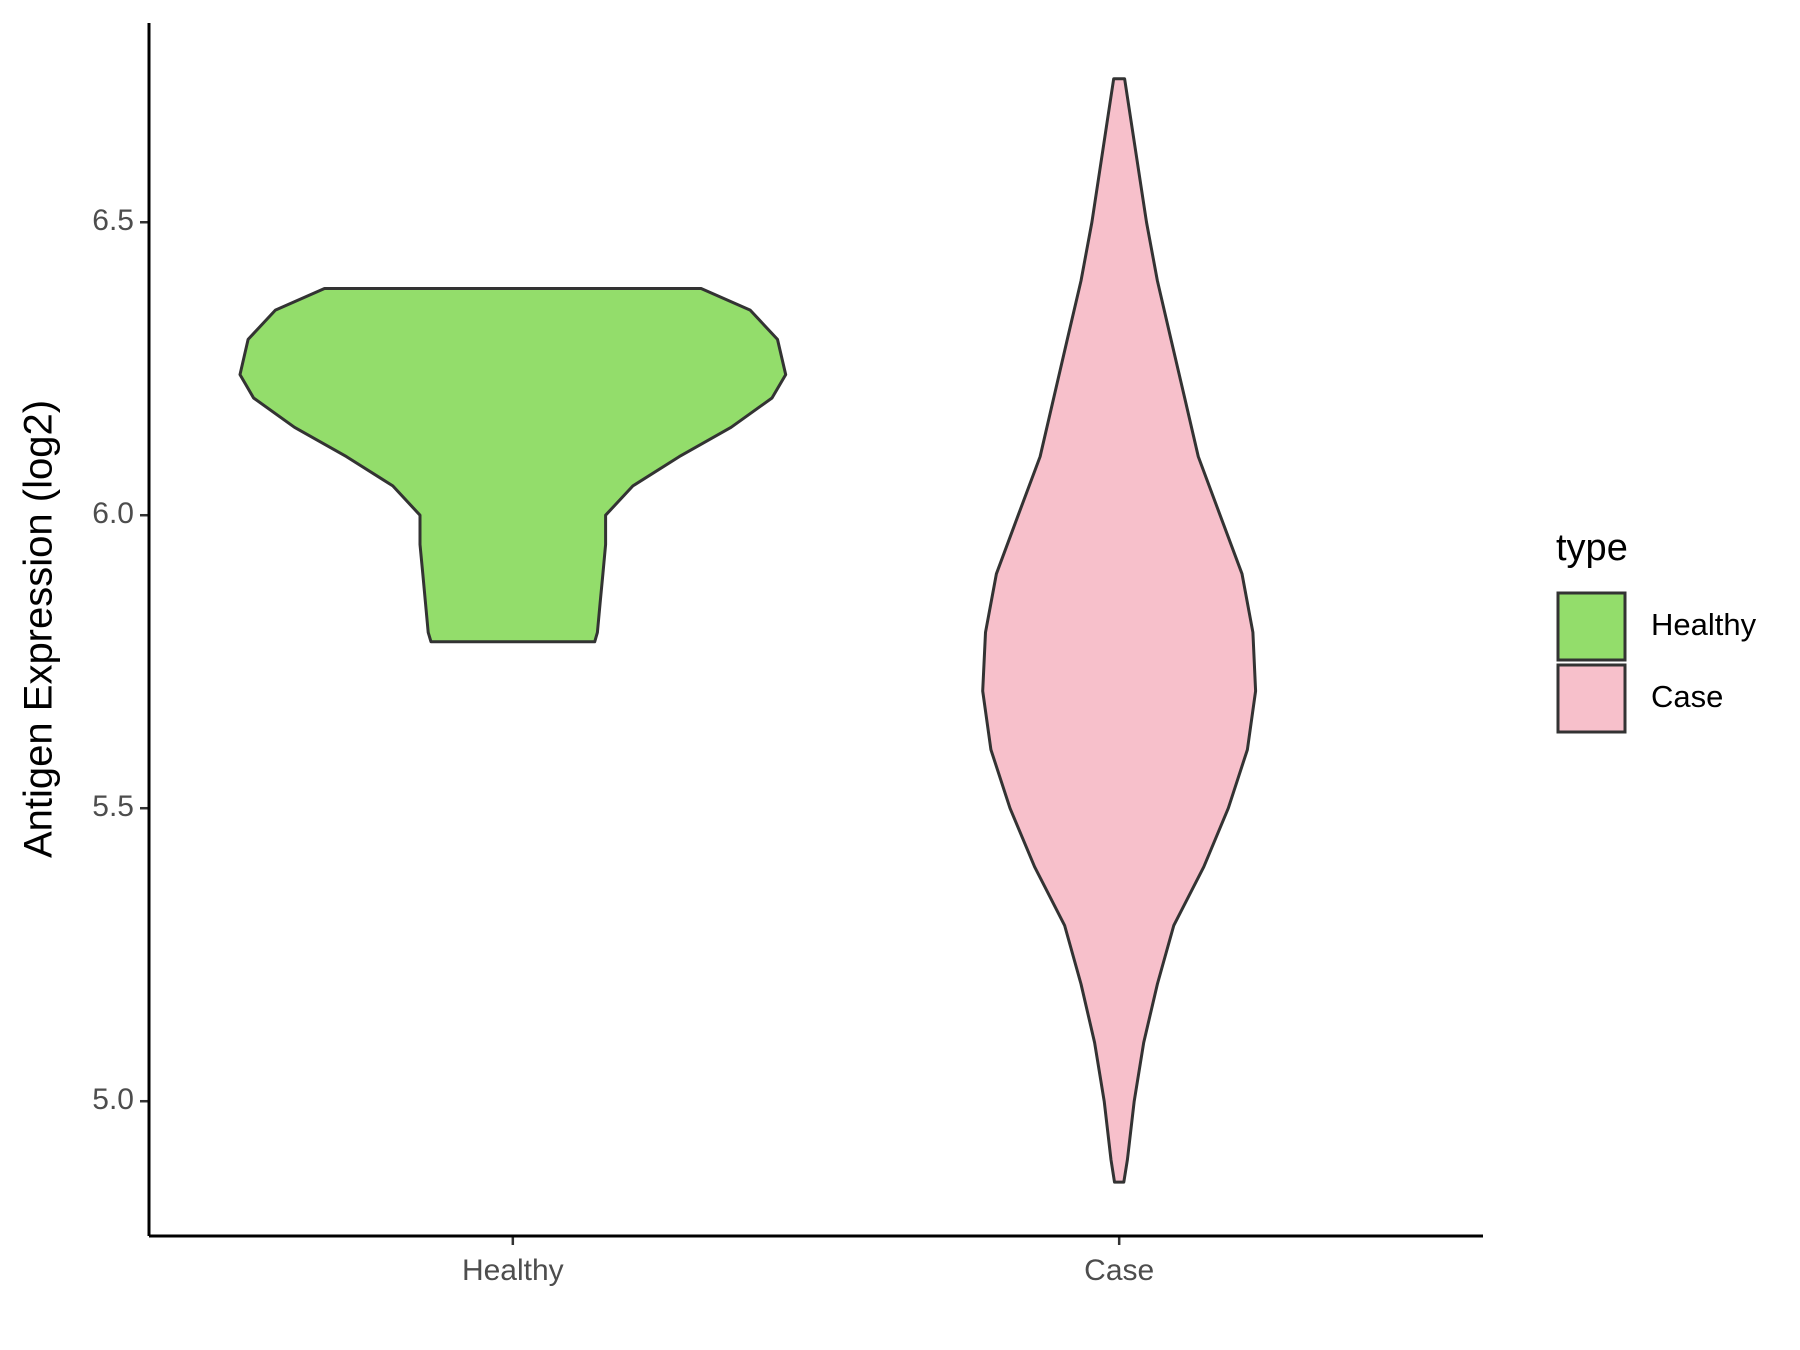  What do you see at coordinates (113, 513) in the screenshot?
I see `y-tick-label: 6.0` at bounding box center [113, 513].